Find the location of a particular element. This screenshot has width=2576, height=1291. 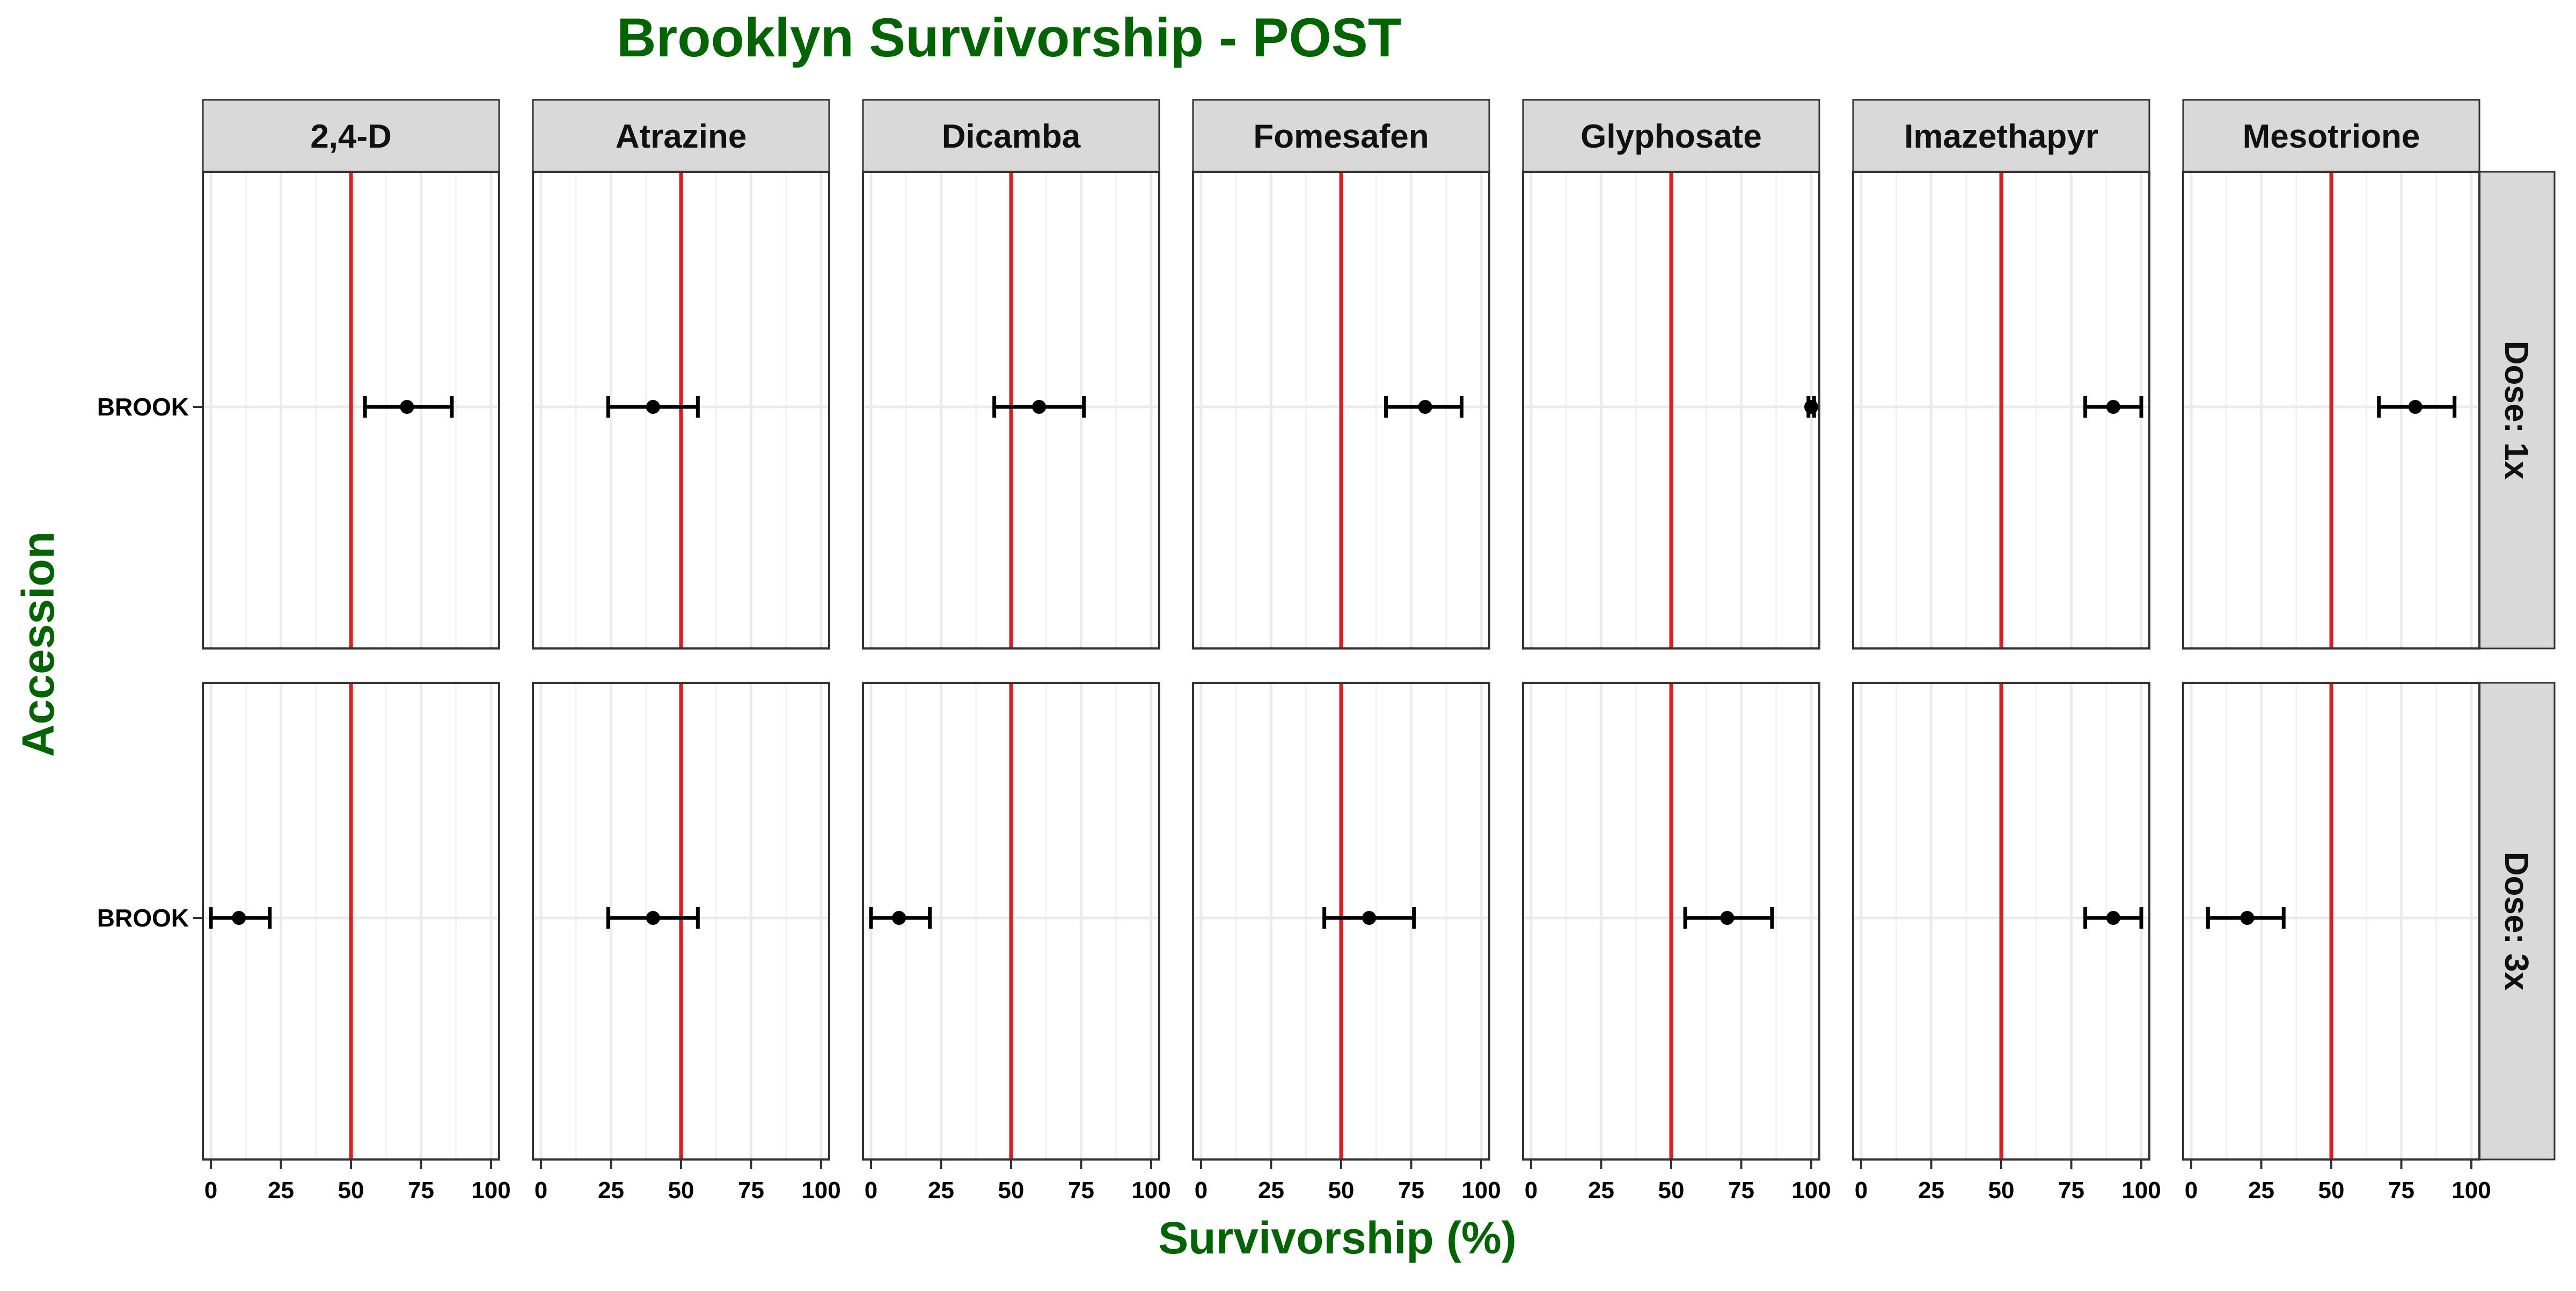

facet-label-column: Atrazine is located at coordinates (681, 136).